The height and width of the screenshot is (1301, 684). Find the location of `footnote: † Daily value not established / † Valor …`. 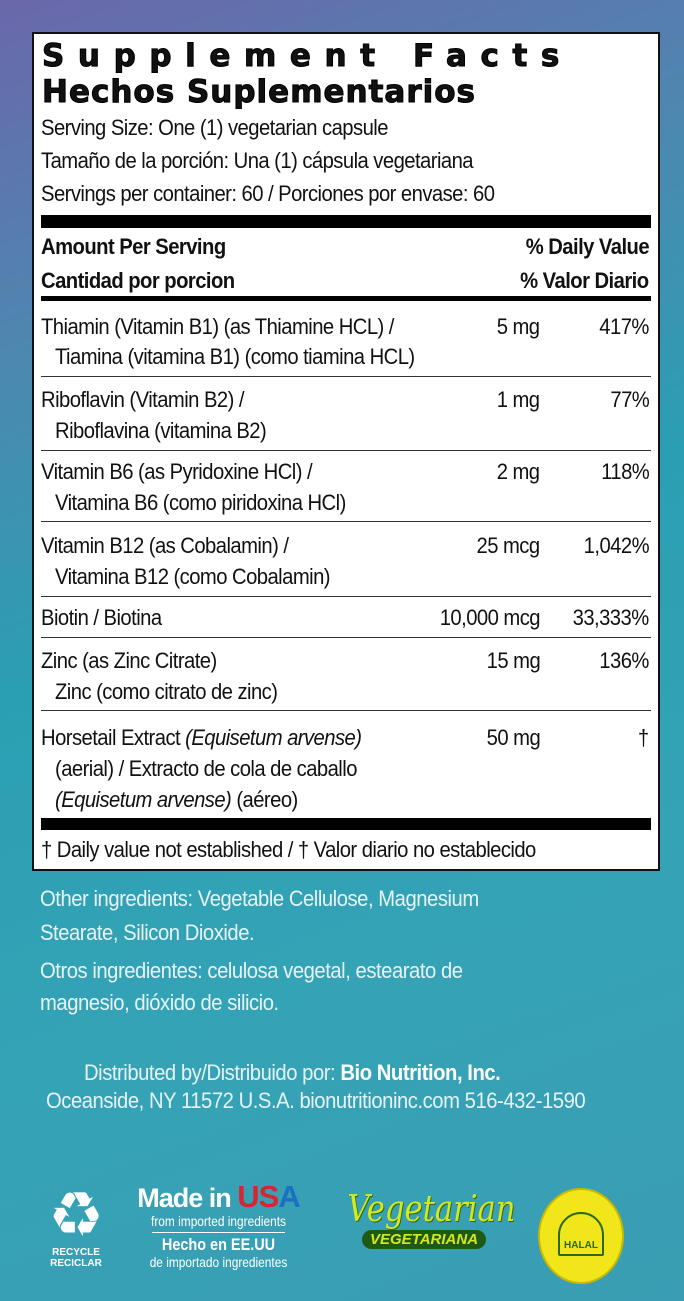

footnote: † Daily value not established / † Valor … is located at coordinates (288, 849).